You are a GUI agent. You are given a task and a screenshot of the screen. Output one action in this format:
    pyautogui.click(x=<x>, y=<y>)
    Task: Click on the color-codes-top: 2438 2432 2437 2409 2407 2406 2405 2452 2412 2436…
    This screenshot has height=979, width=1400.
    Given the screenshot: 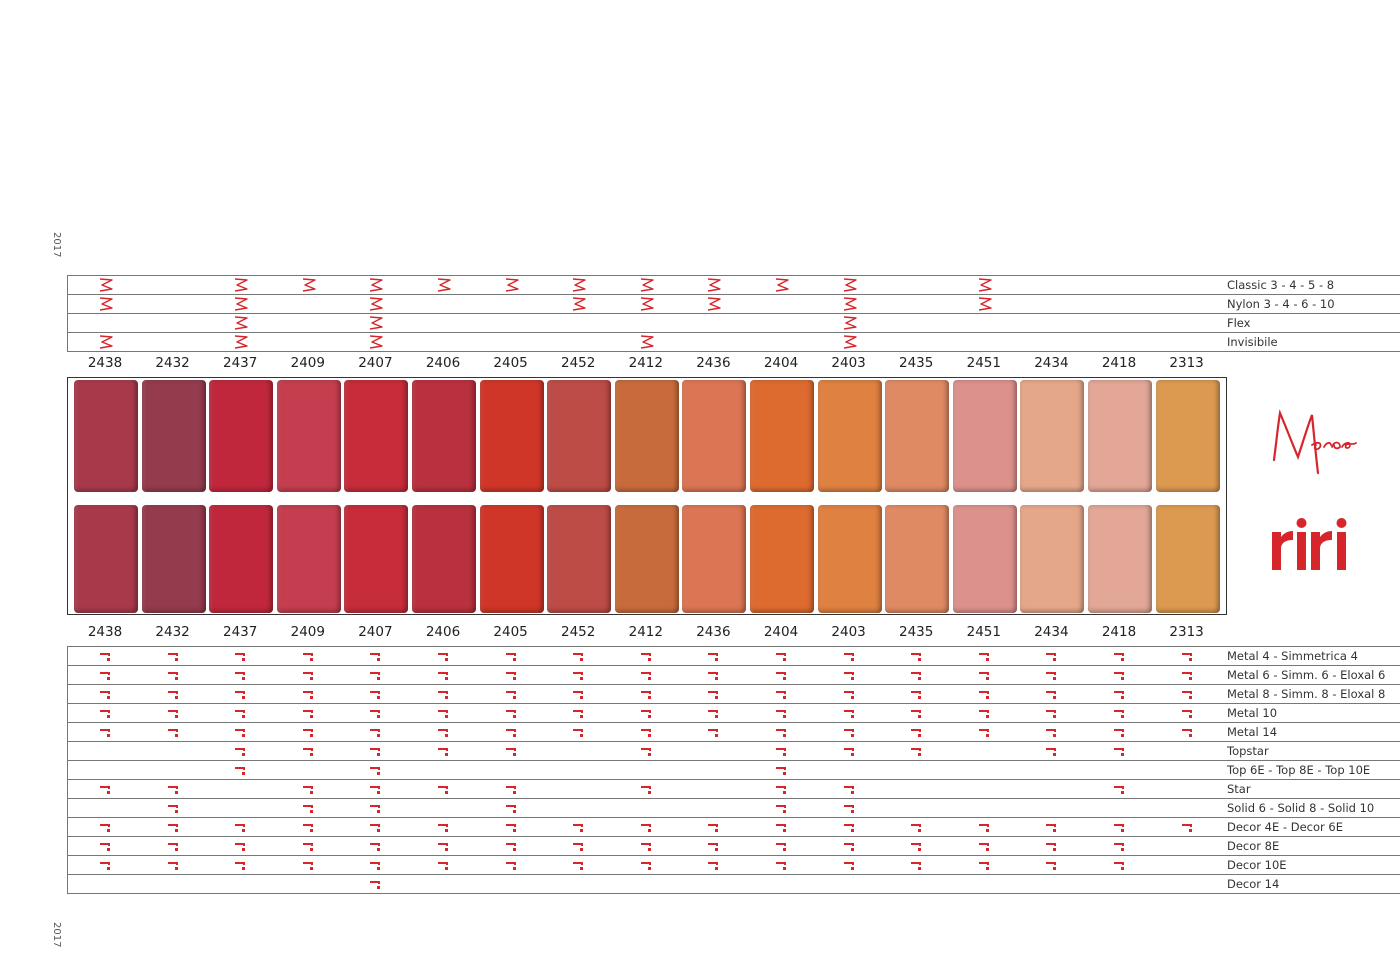 What is the action you would take?
    pyautogui.click(x=647, y=364)
    